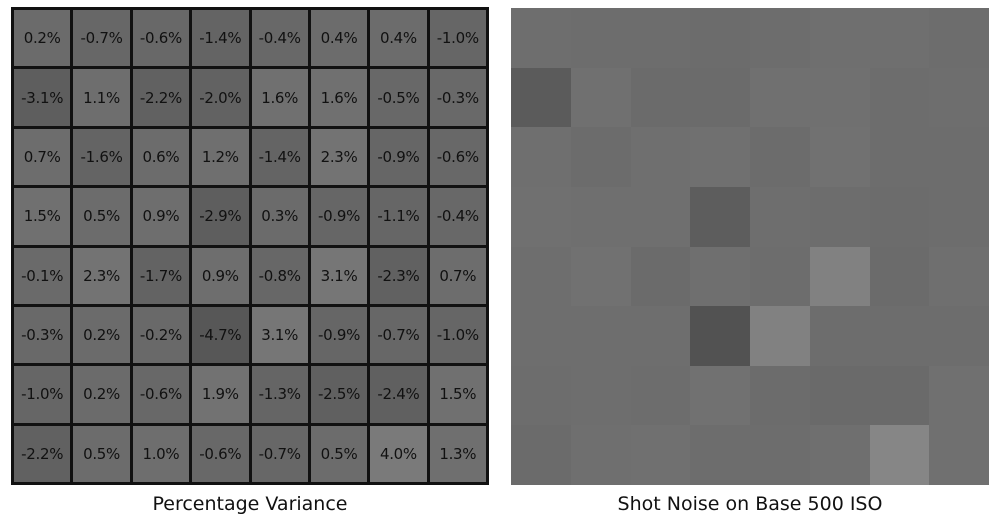 This screenshot has height=525, width=1000. Describe the element at coordinates (279, 394) in the screenshot. I see `variance-cell: -1.3%` at that location.